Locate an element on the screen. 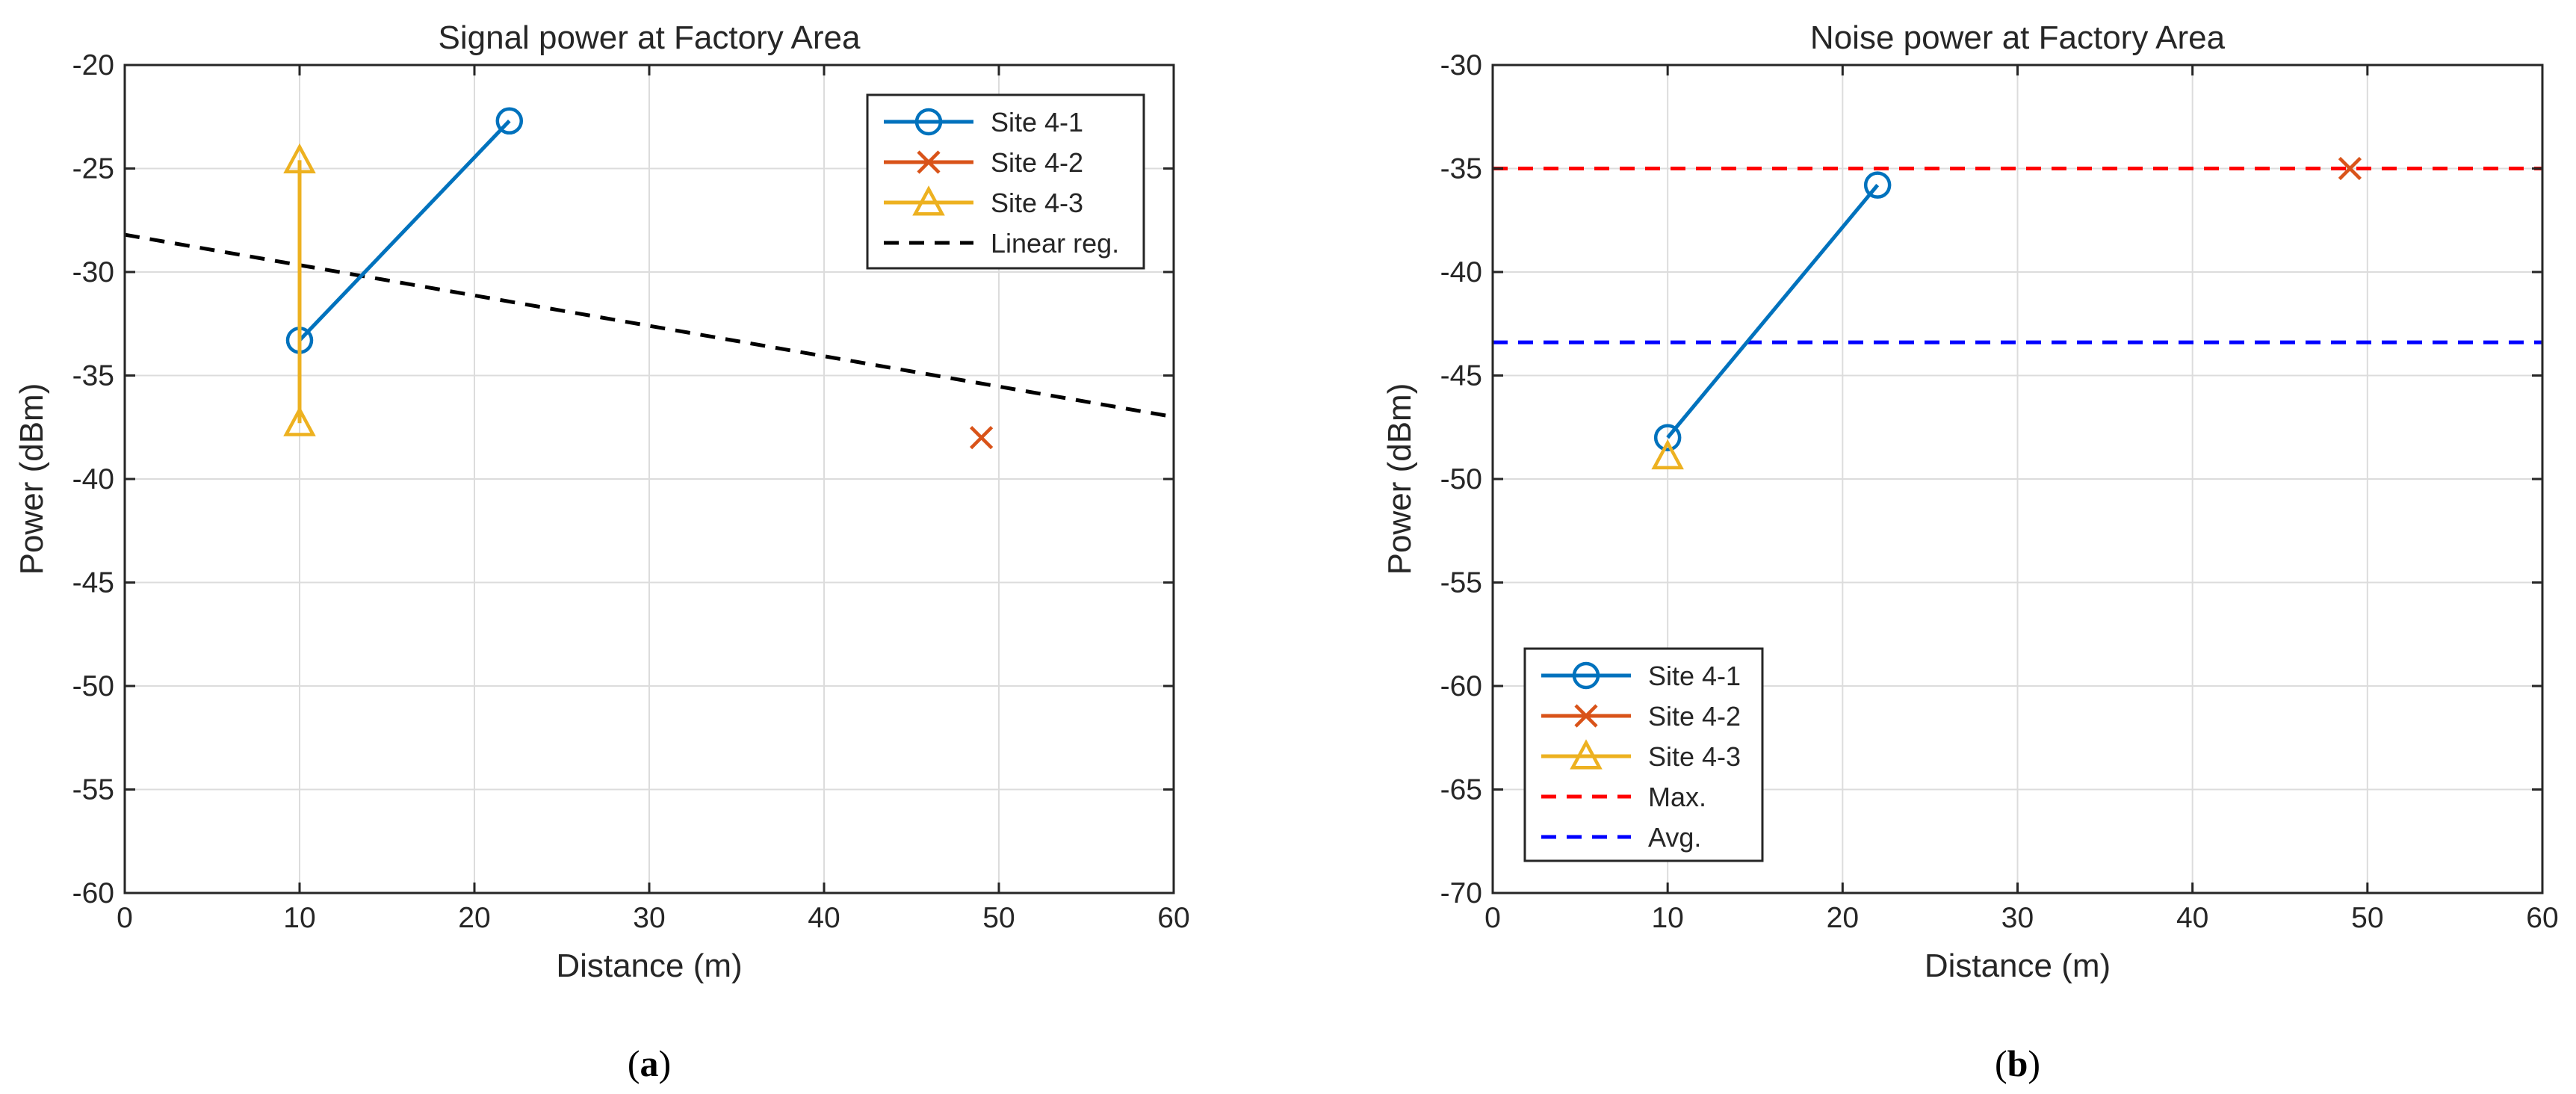  signal-y-tick-label: -55 is located at coordinates (93, 790).